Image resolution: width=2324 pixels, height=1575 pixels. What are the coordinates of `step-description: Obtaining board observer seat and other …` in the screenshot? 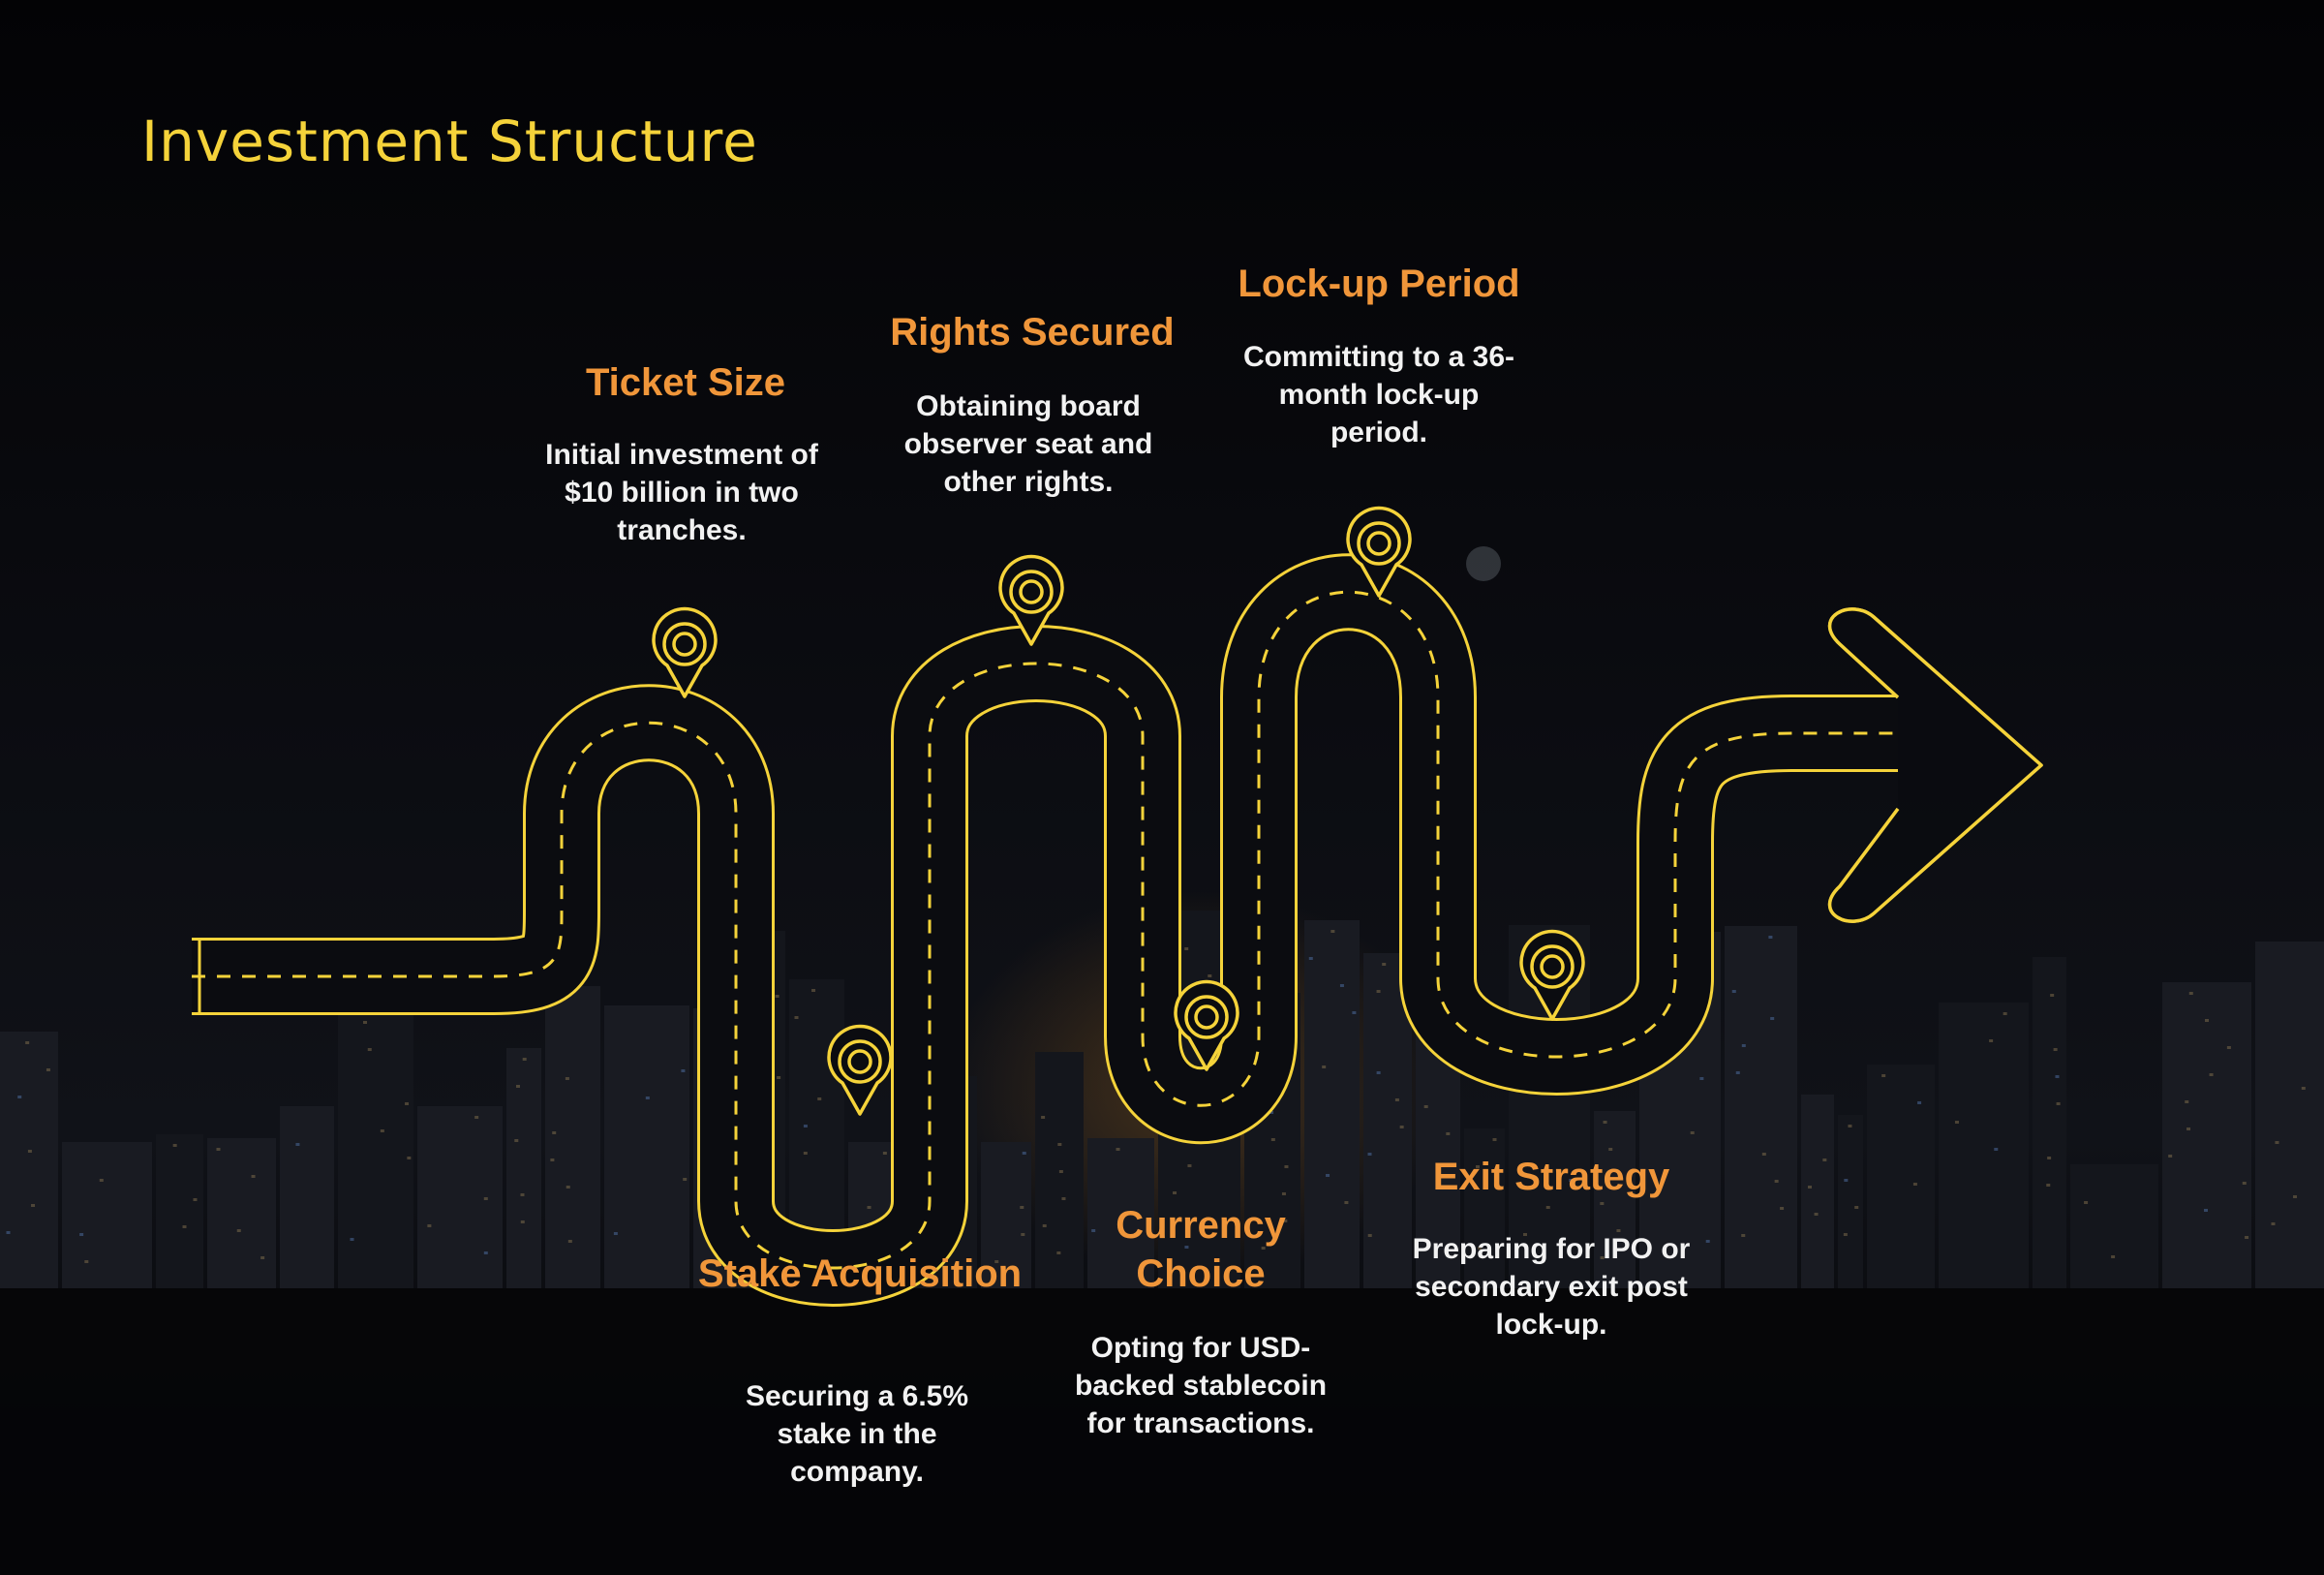 It's located at (1028, 444).